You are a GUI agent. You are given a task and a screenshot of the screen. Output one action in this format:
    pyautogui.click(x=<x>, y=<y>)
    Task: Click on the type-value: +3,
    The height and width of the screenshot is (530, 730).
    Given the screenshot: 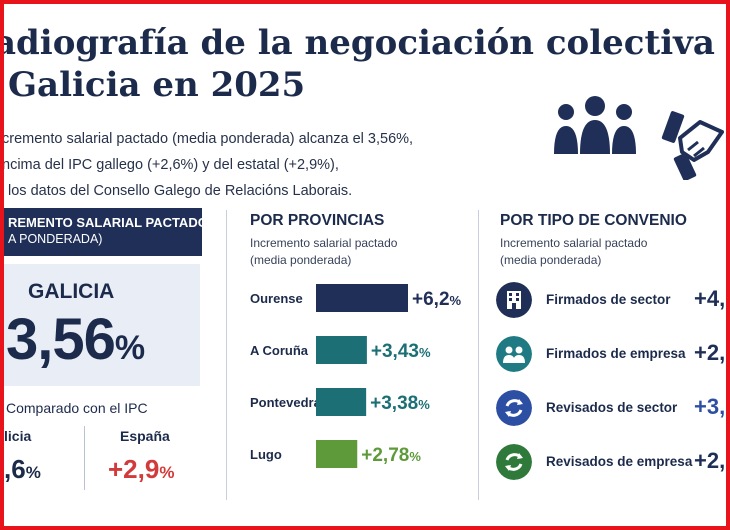 What is the action you would take?
    pyautogui.click(x=710, y=406)
    